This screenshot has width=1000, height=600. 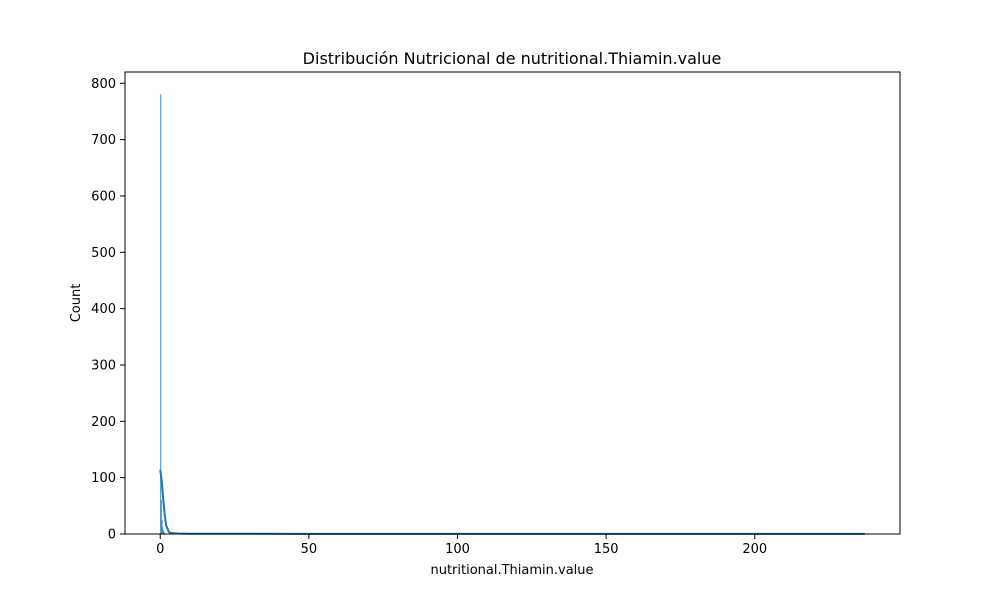 What do you see at coordinates (103, 478) in the screenshot?
I see `y-tick-label: 100` at bounding box center [103, 478].